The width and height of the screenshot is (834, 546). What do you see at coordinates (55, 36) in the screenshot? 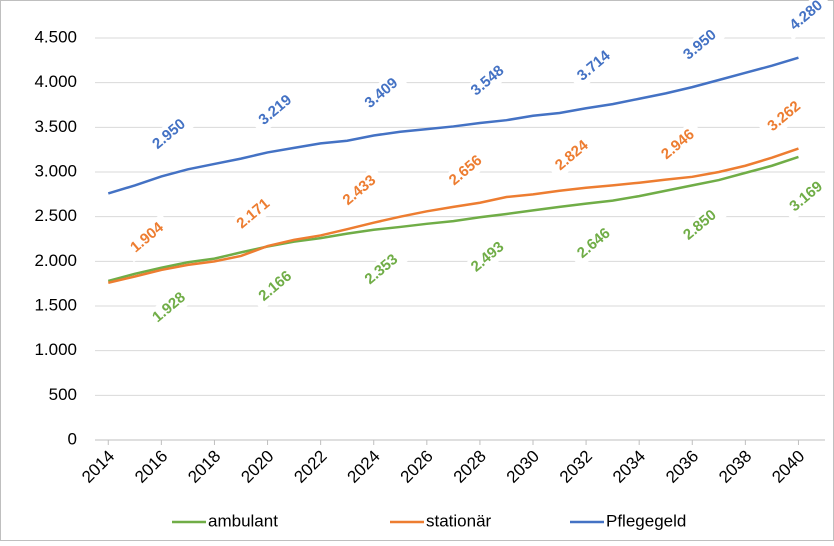
I see `y-tick-label: 4.500` at bounding box center [55, 36].